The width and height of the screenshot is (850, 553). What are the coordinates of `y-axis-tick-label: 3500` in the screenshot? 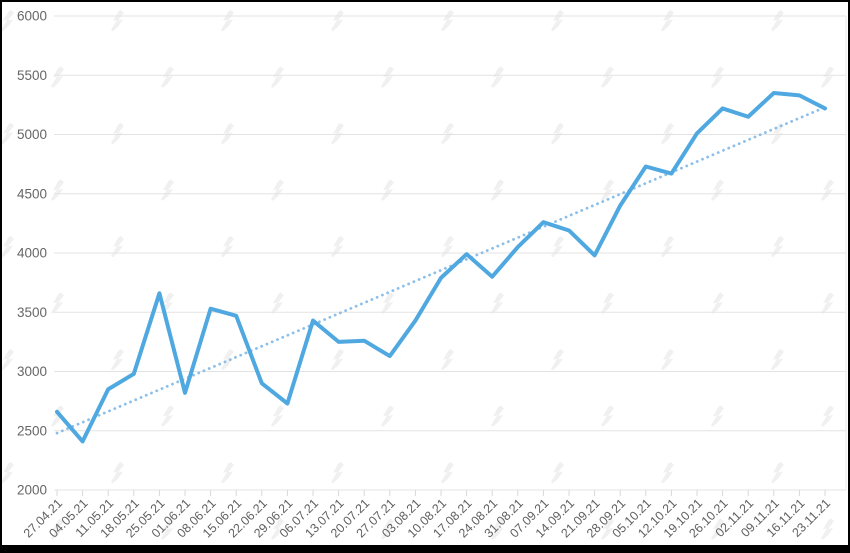 It's located at (32, 312).